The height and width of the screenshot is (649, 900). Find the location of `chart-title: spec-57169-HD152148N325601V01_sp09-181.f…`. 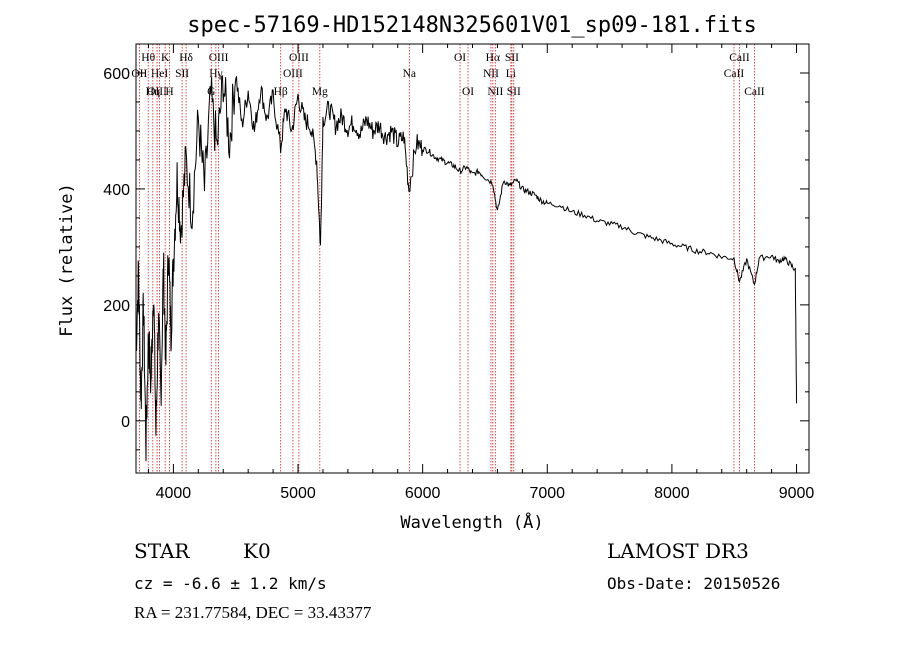

chart-title: spec-57169-HD152148N325601V01_sp09-181.f… is located at coordinates (472, 25).